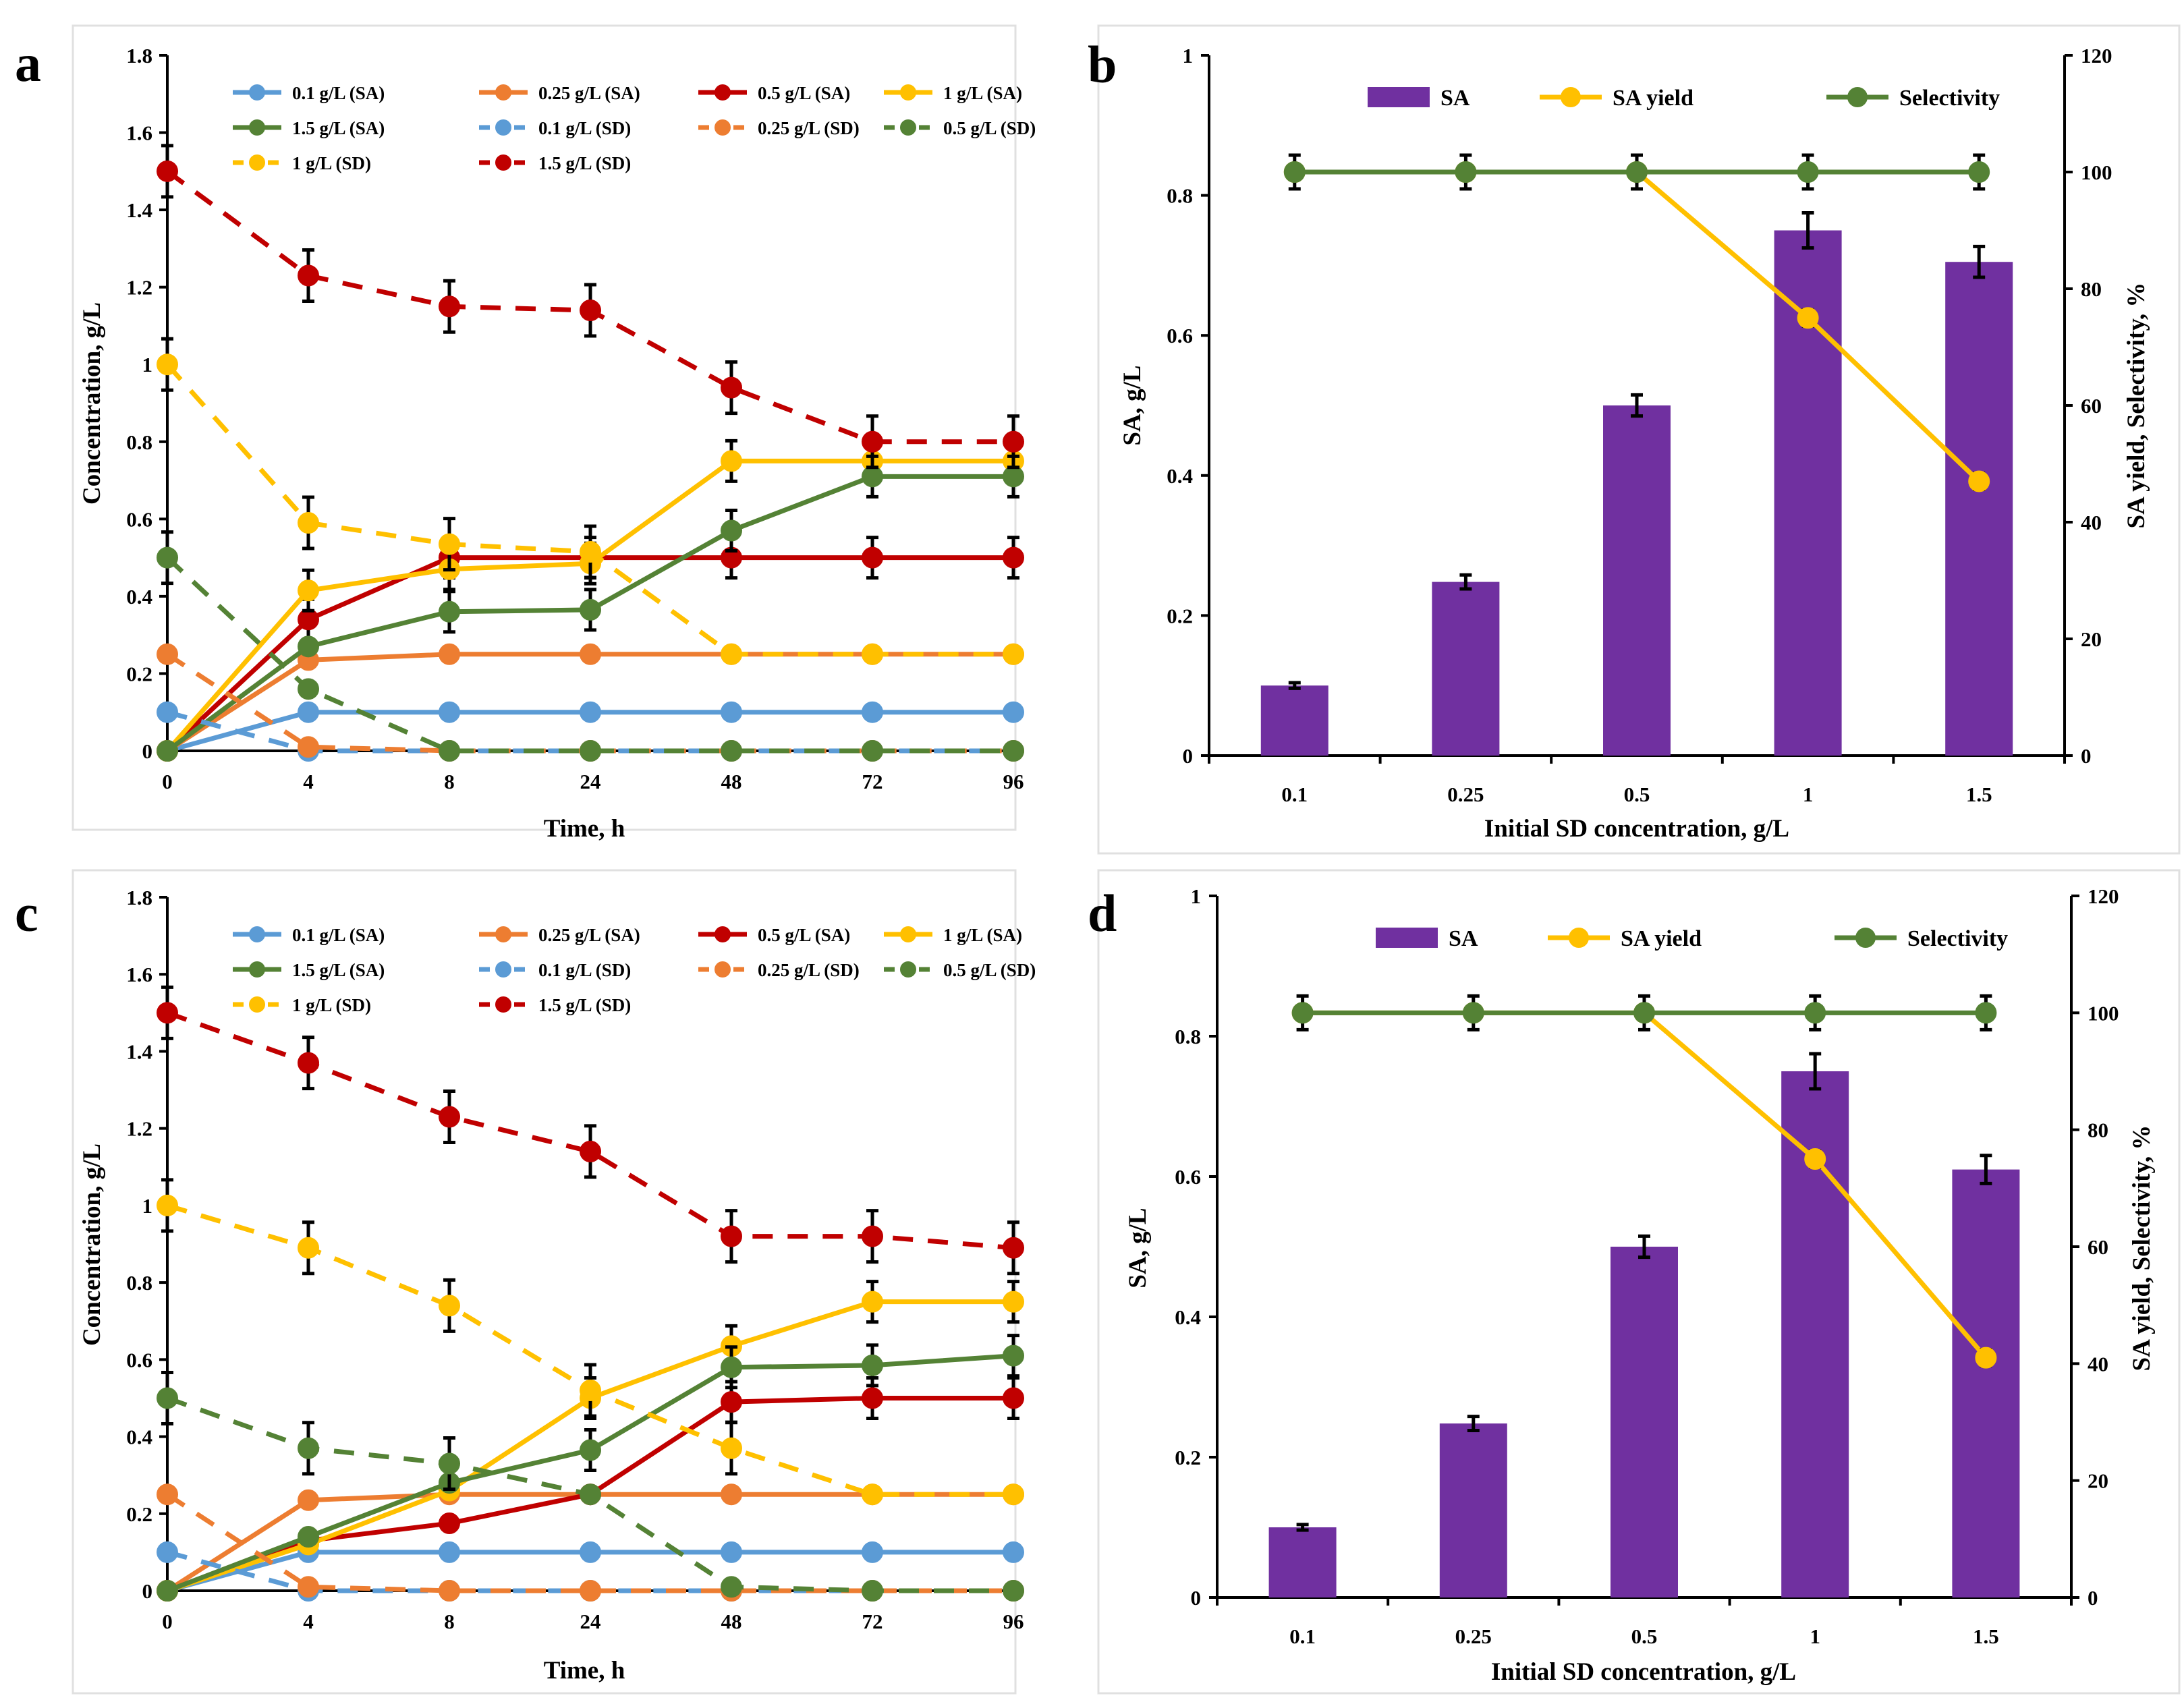 The height and width of the screenshot is (1698, 2184). Describe the element at coordinates (1949, 98) in the screenshot. I see `legend-label: Selectivity` at that location.